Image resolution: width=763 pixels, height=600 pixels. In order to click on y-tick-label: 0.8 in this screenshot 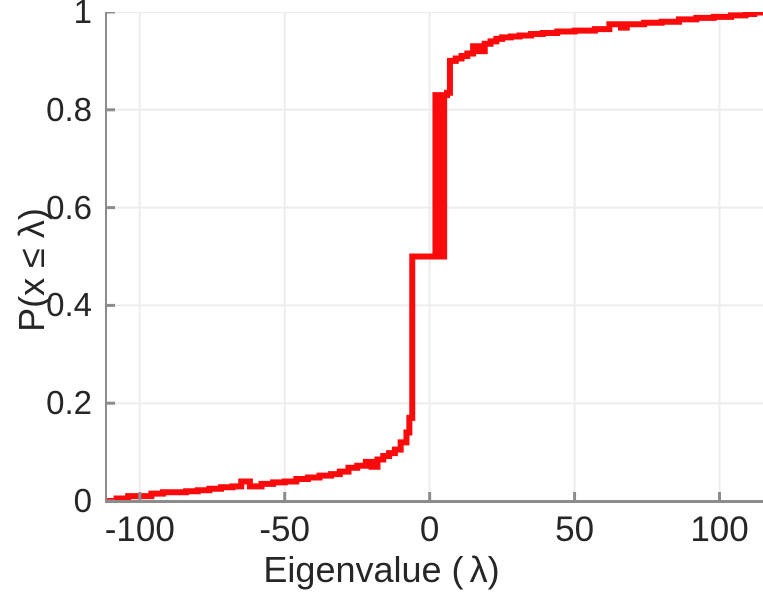, I will do `click(69, 109)`.